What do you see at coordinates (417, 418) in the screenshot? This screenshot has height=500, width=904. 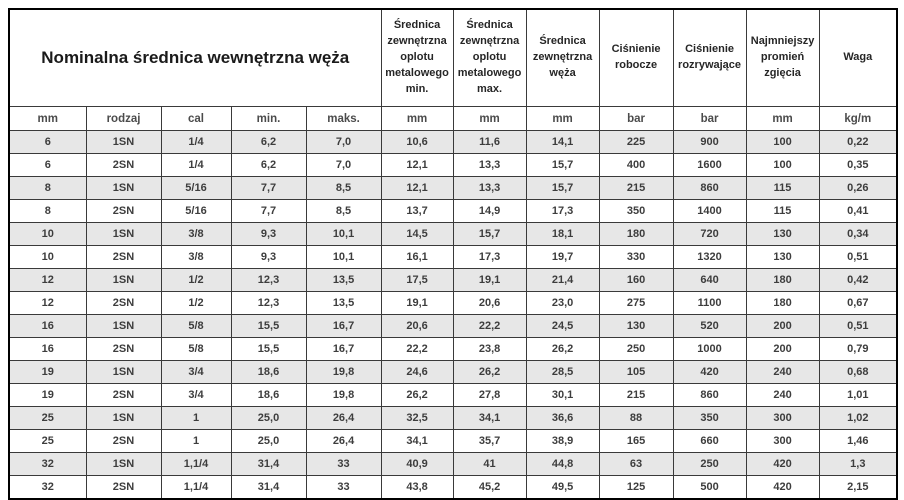 I see `table-cell: 32,5` at bounding box center [417, 418].